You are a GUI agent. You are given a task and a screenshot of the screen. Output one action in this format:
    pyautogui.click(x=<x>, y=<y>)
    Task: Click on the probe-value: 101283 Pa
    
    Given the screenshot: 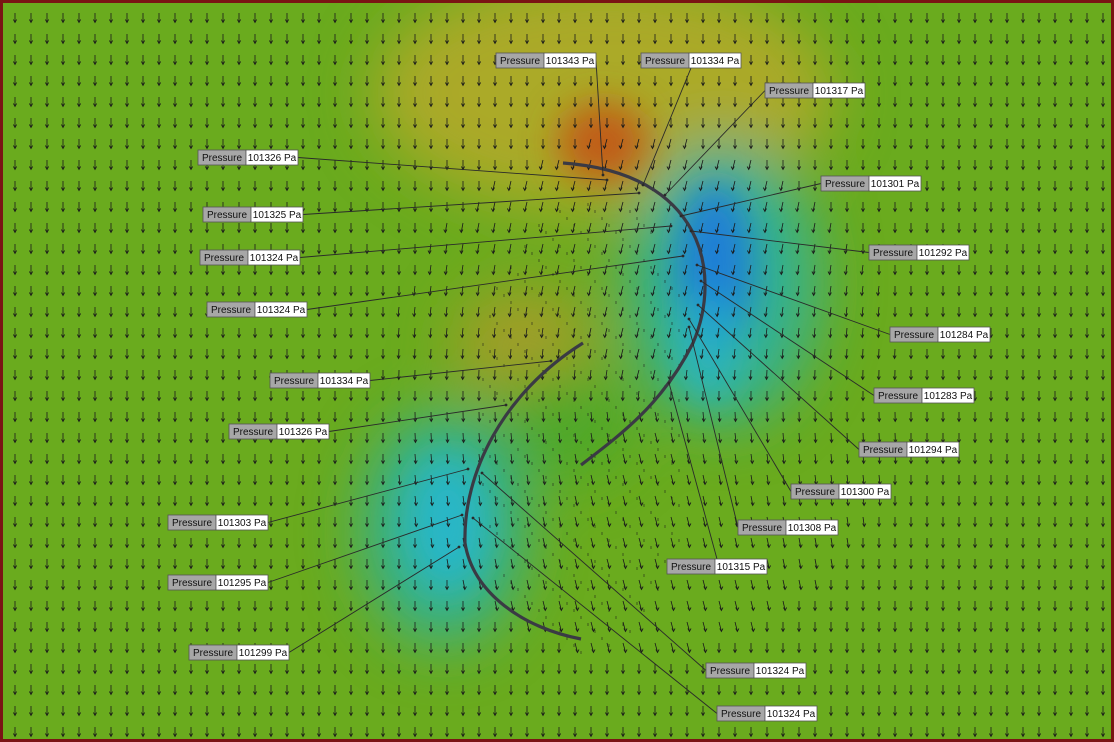 What is the action you would take?
    pyautogui.click(x=948, y=396)
    